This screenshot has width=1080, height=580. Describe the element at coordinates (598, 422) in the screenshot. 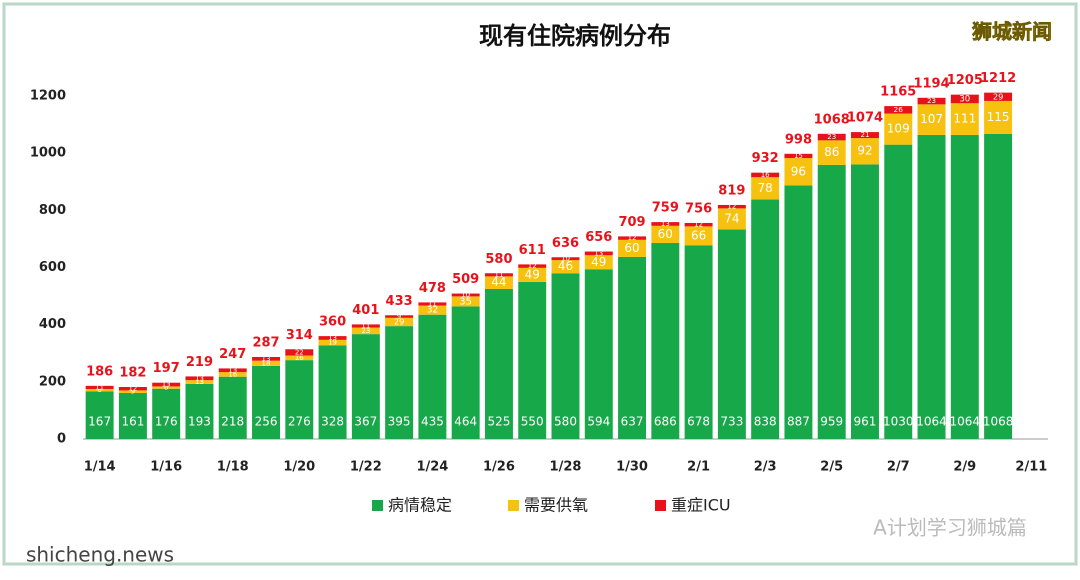

I see `value-label: 594` at that location.